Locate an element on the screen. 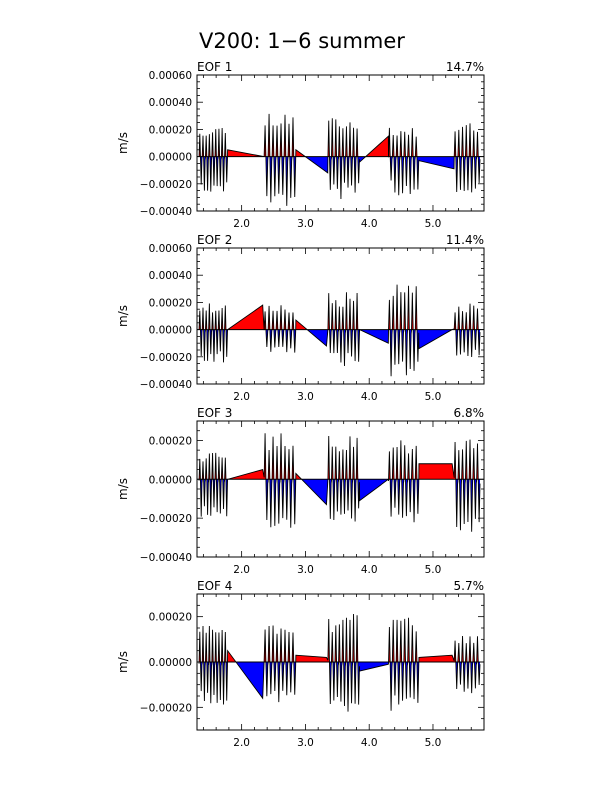 This screenshot has width=607, height=787. variance-percent: 14.7% is located at coordinates (465, 67).